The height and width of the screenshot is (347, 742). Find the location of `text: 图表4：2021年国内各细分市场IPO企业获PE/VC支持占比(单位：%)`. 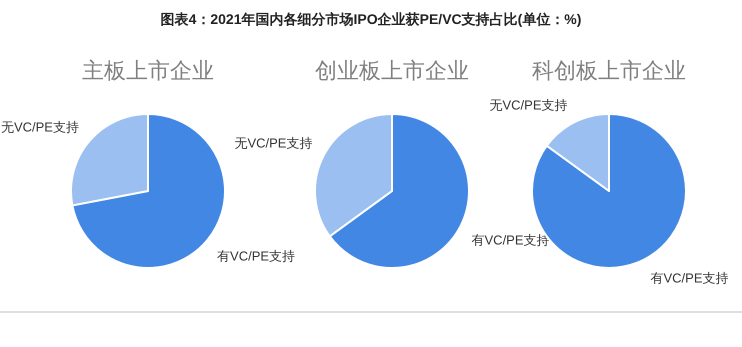

text: 图表4：2021年国内各细分市场IPO企业获PE/VC支持占比(单位：%) is located at coordinates (371, 19).